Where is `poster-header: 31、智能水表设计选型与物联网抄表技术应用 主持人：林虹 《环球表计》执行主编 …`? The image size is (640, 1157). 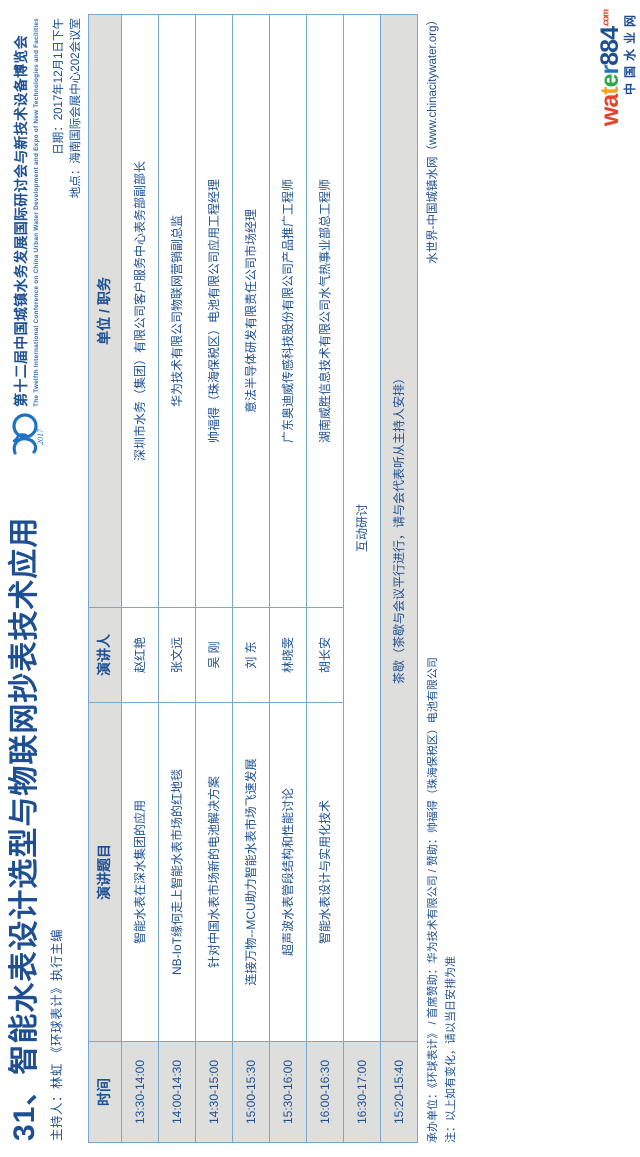
poster-header: 31、智能水表设计选型与物联网抄表技术应用 主持人：林虹 《环球表计》执行主编 … is located at coordinates (46, 578).